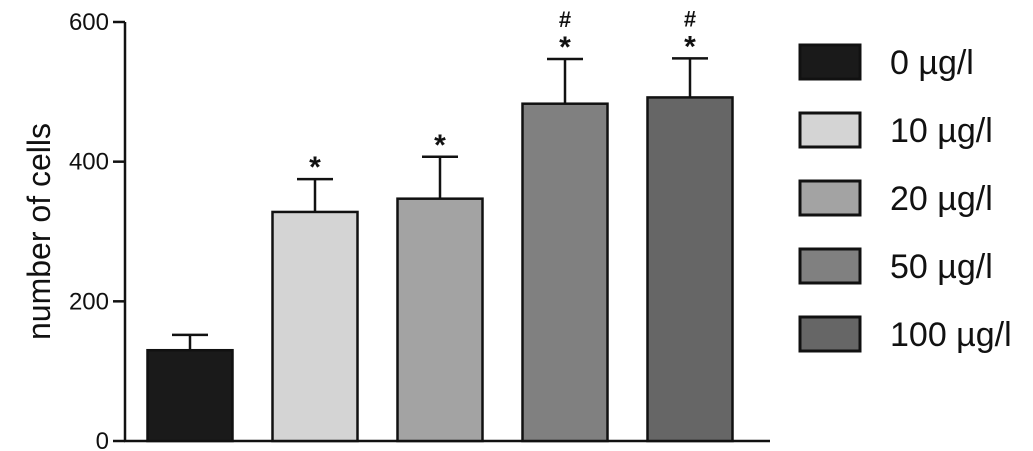  What do you see at coordinates (39, 231) in the screenshot?
I see `y-axis-title: number of cells` at bounding box center [39, 231].